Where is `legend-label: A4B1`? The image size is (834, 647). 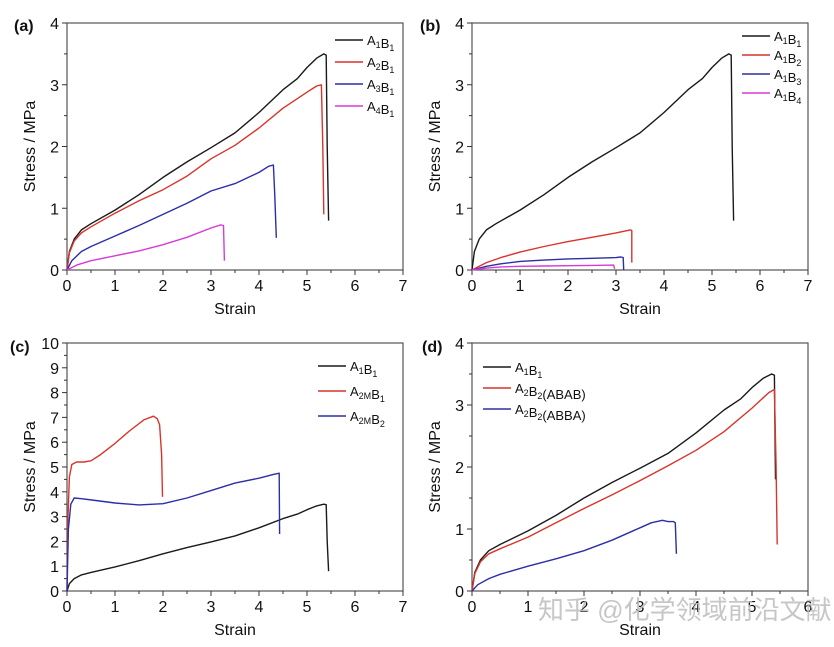
legend-label: A4B1 is located at coordinates (380, 109).